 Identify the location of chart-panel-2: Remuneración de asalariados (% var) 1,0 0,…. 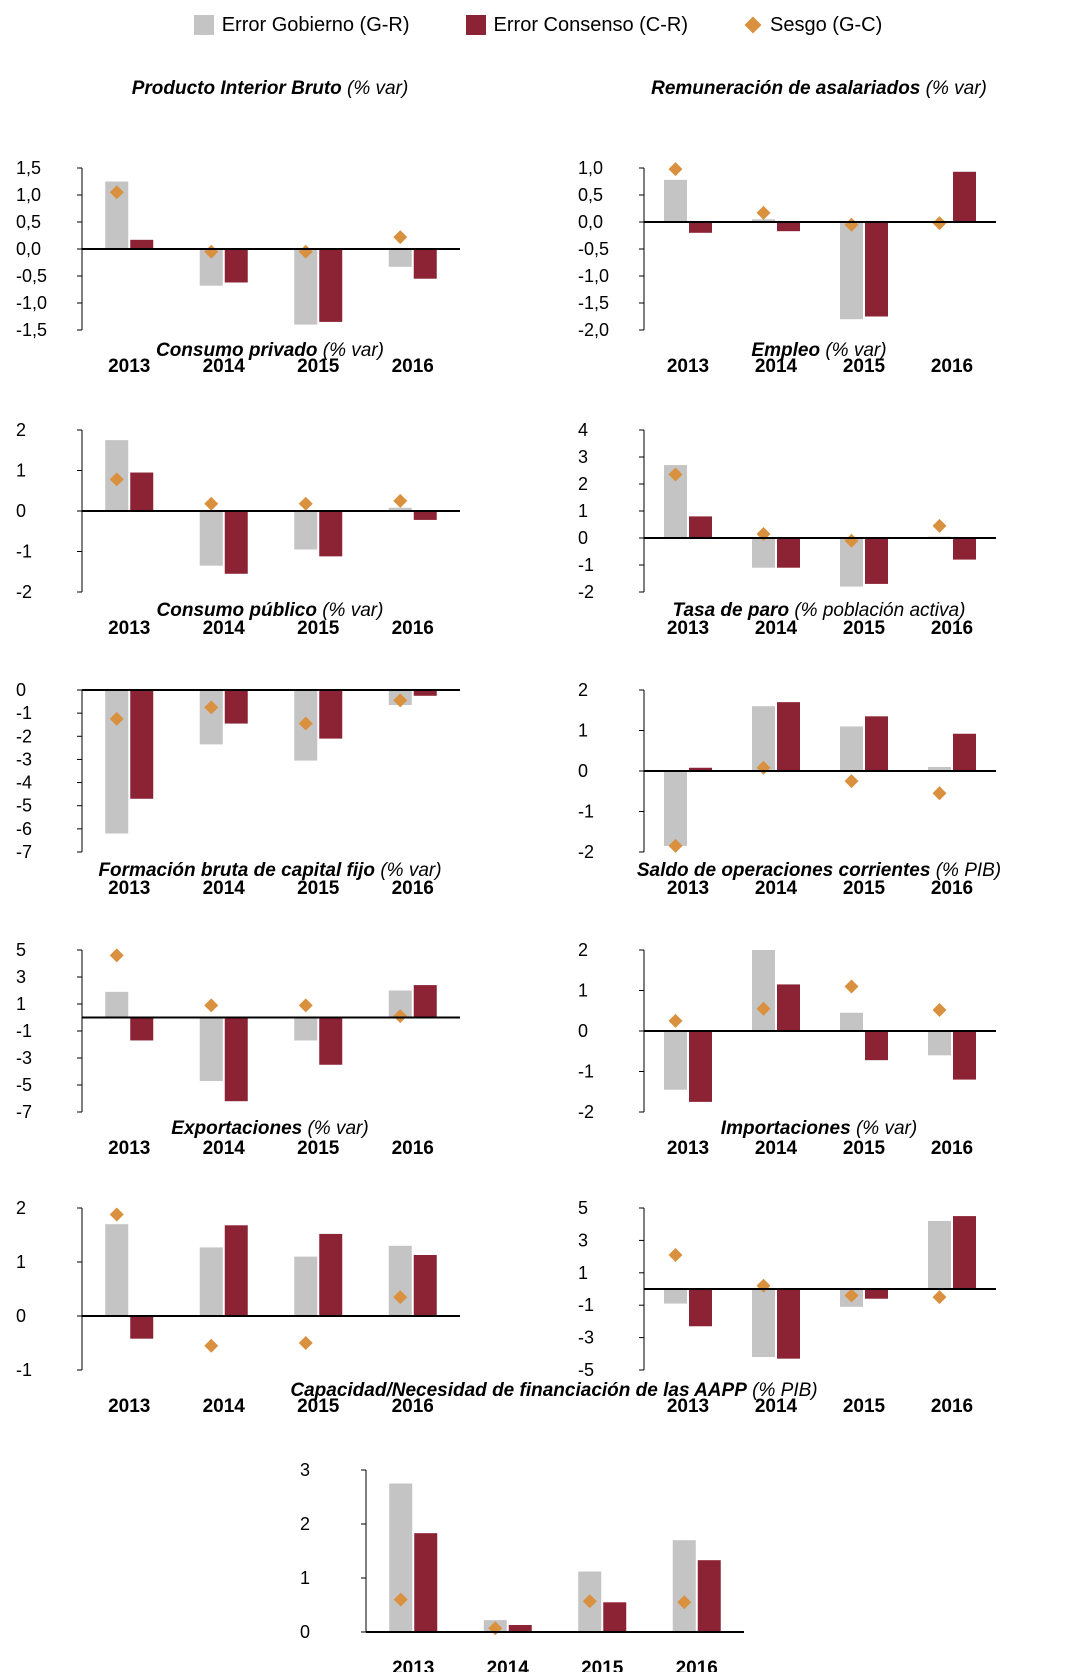
(819, 227).